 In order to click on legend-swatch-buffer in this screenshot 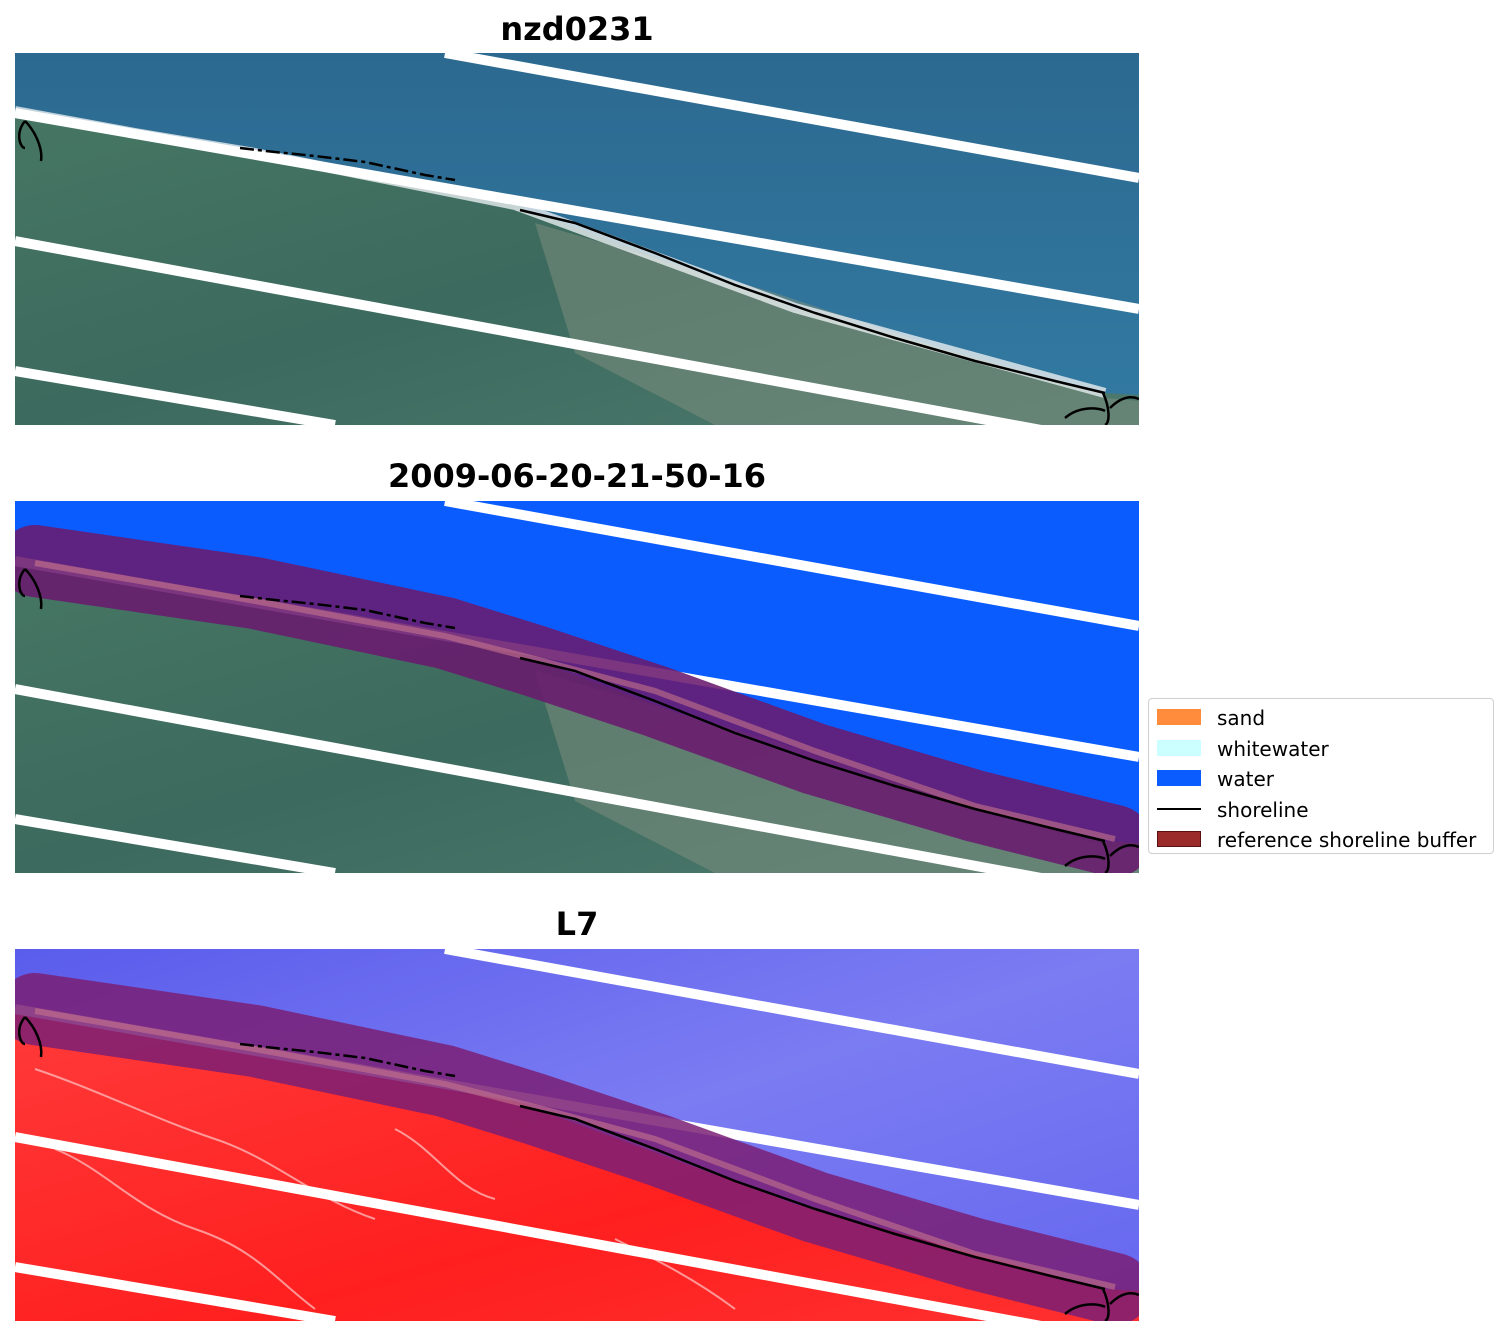, I will do `click(1179, 839)`.